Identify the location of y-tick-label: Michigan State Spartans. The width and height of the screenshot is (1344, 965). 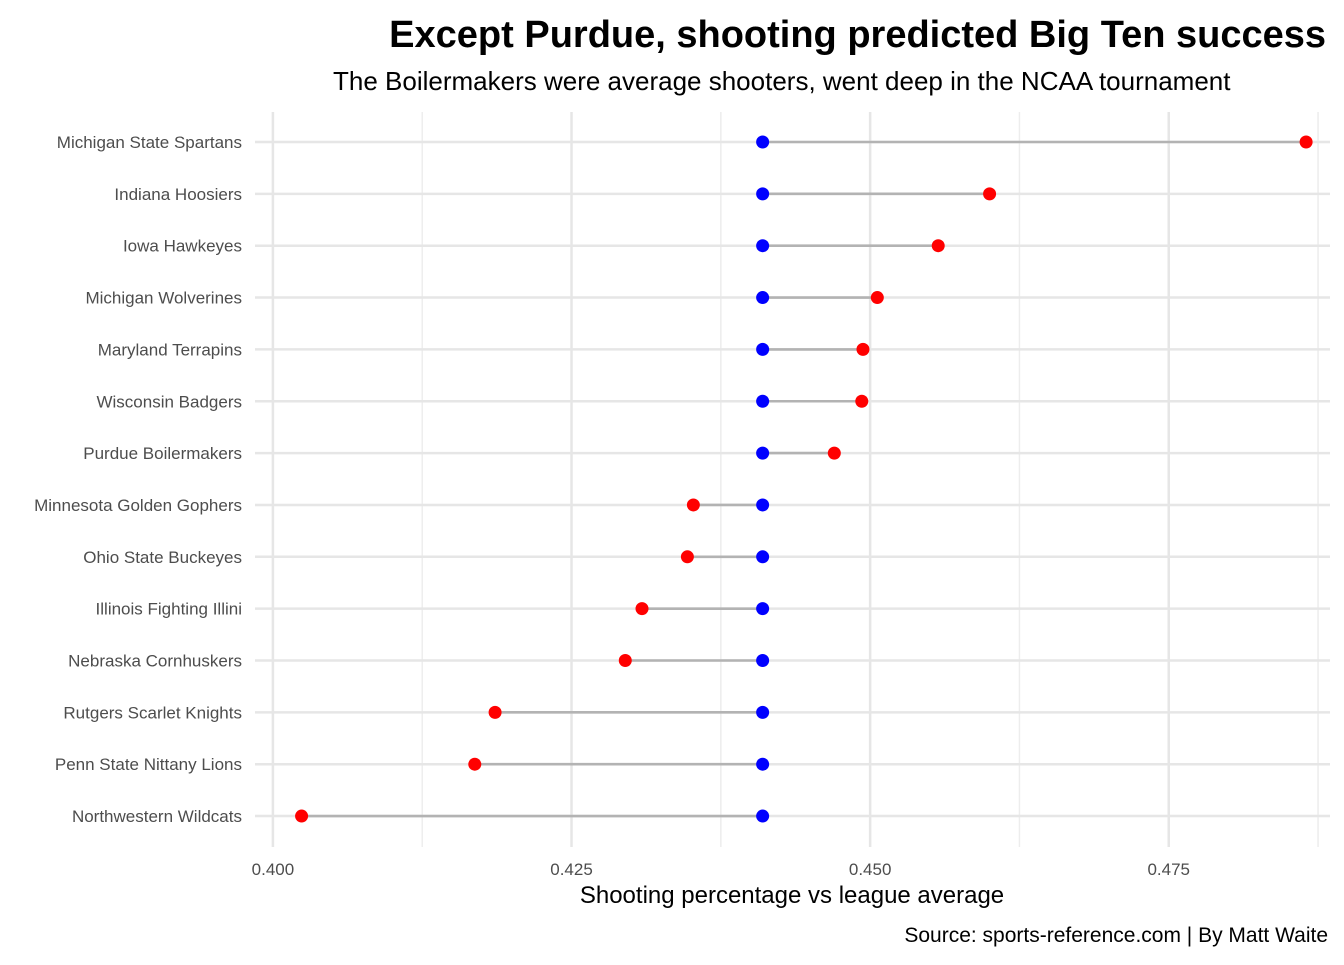
(149, 142).